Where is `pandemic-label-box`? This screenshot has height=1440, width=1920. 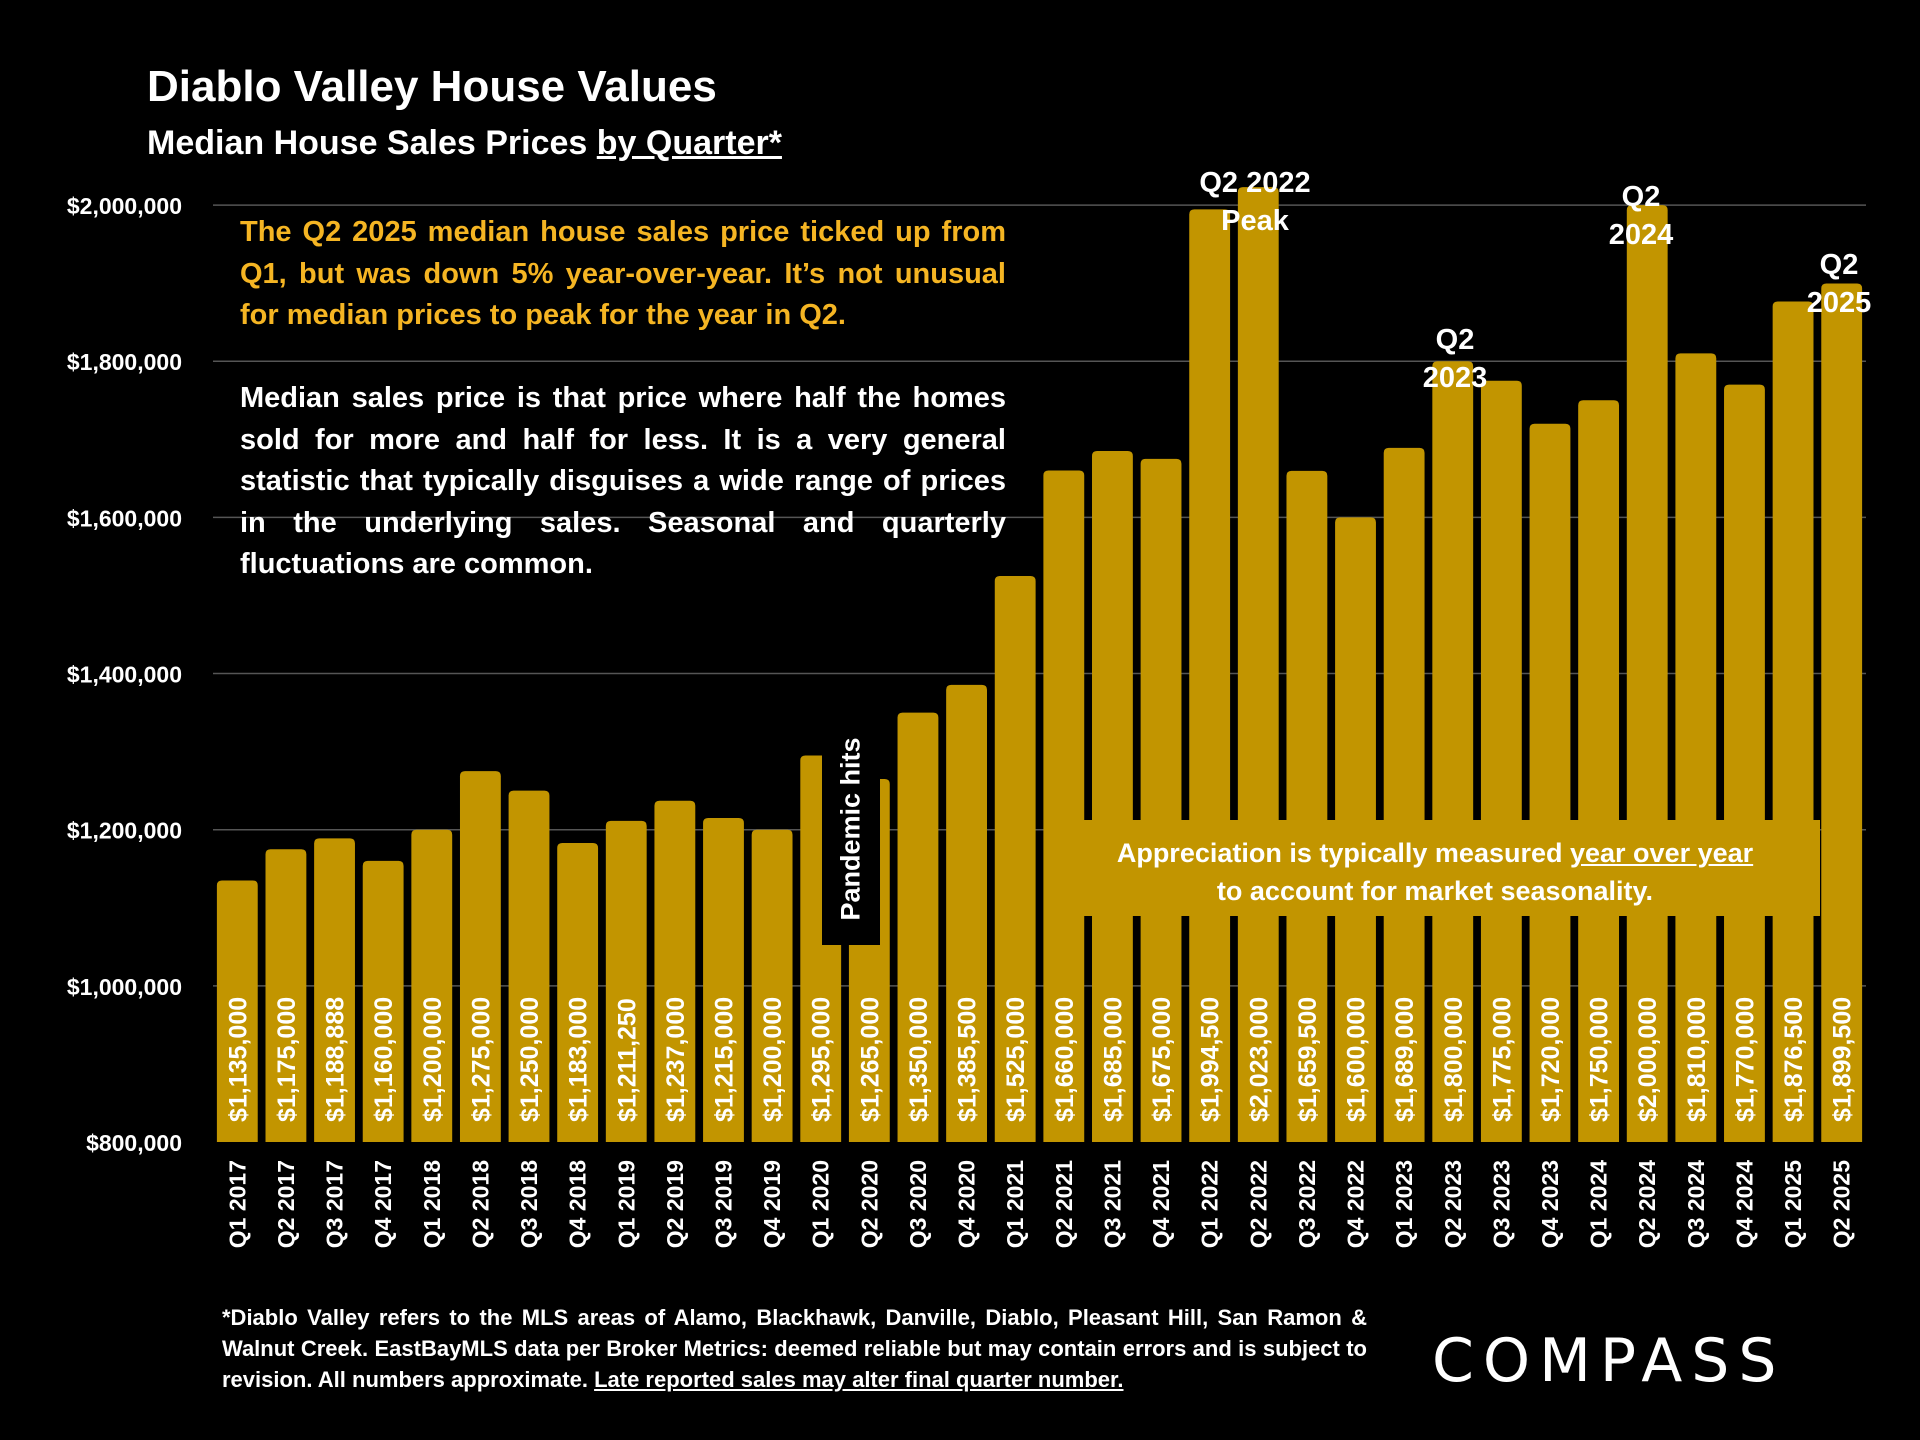 pandemic-label-box is located at coordinates (851, 829).